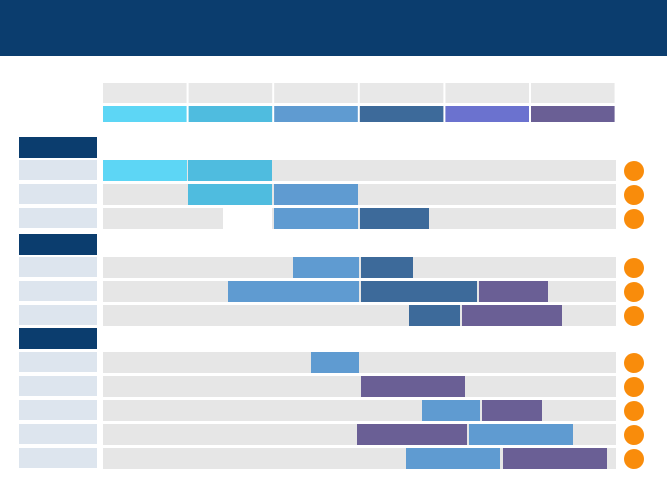 The height and width of the screenshot is (500, 667). Describe the element at coordinates (247, 218) in the screenshot. I see `track-gap` at that location.